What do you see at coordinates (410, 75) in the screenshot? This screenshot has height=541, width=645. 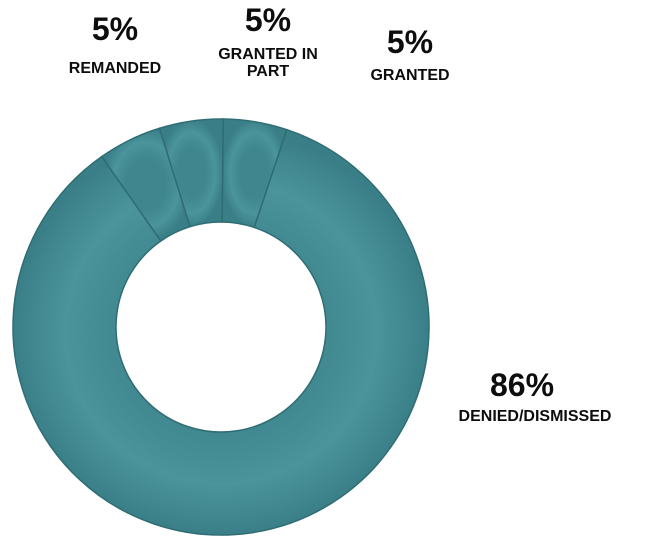 I see `granted-category-label: GRANTED` at bounding box center [410, 75].